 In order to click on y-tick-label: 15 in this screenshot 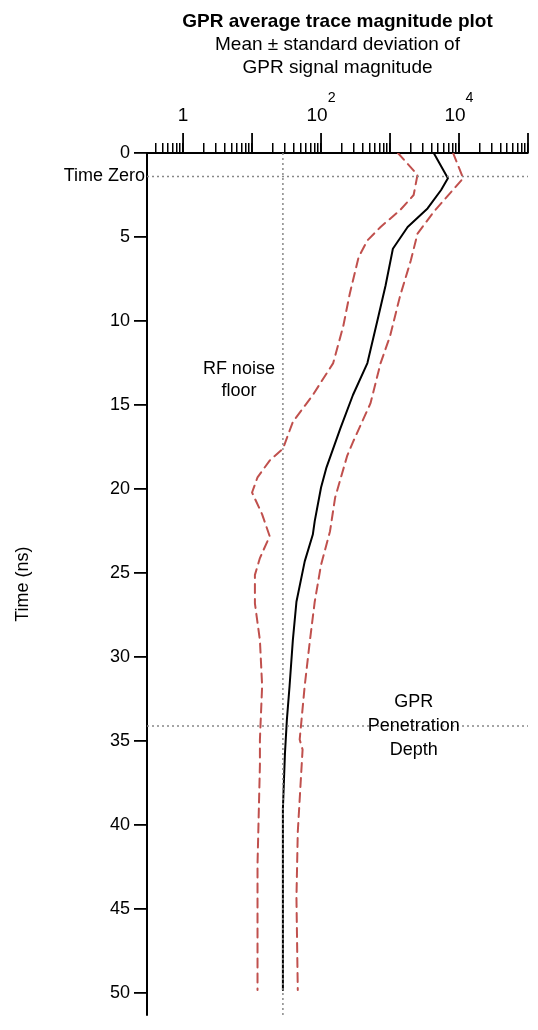, I will do `click(119, 404)`.